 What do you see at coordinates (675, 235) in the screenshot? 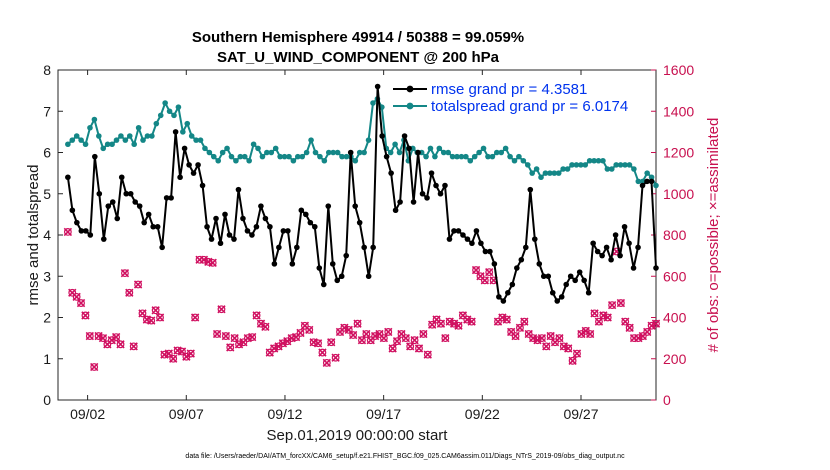
I see `y-right-tick-label-4: 800` at bounding box center [675, 235].